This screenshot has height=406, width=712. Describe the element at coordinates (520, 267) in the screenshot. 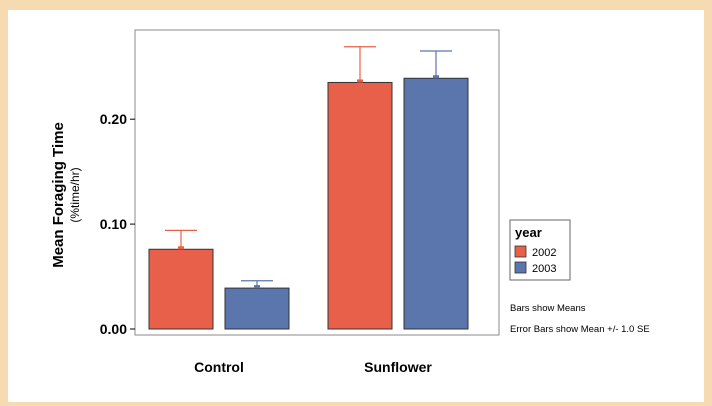

I see `legend-swatch-2003` at that location.